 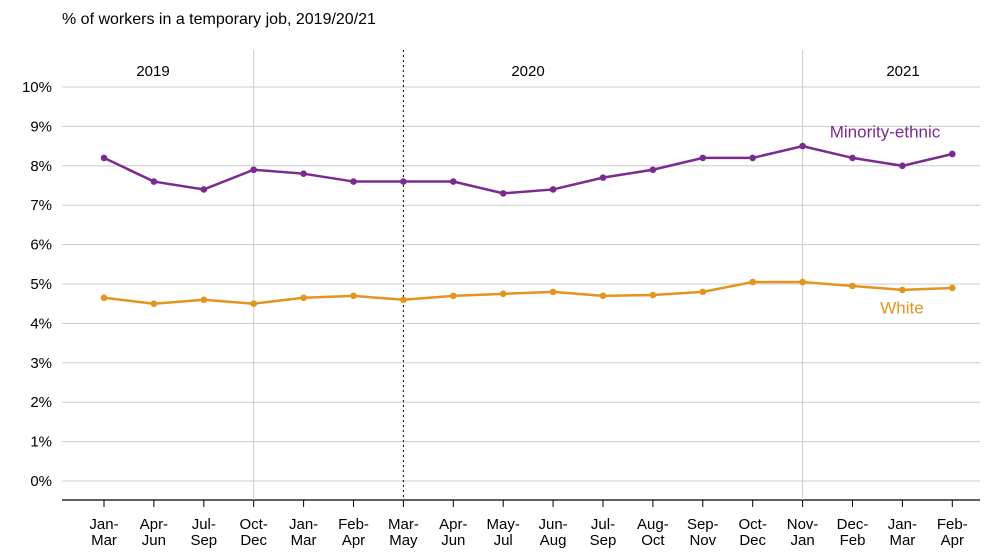 I want to click on period-label: 2021, so click(x=902, y=71).